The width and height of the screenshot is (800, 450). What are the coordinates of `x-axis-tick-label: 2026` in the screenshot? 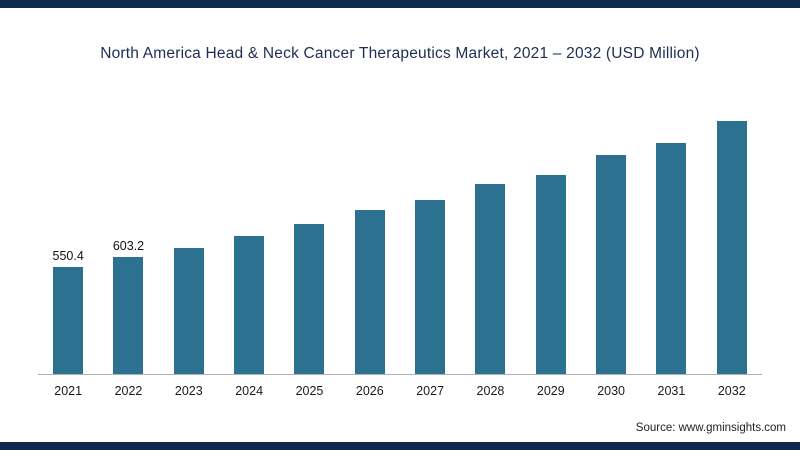 It's located at (369, 391).